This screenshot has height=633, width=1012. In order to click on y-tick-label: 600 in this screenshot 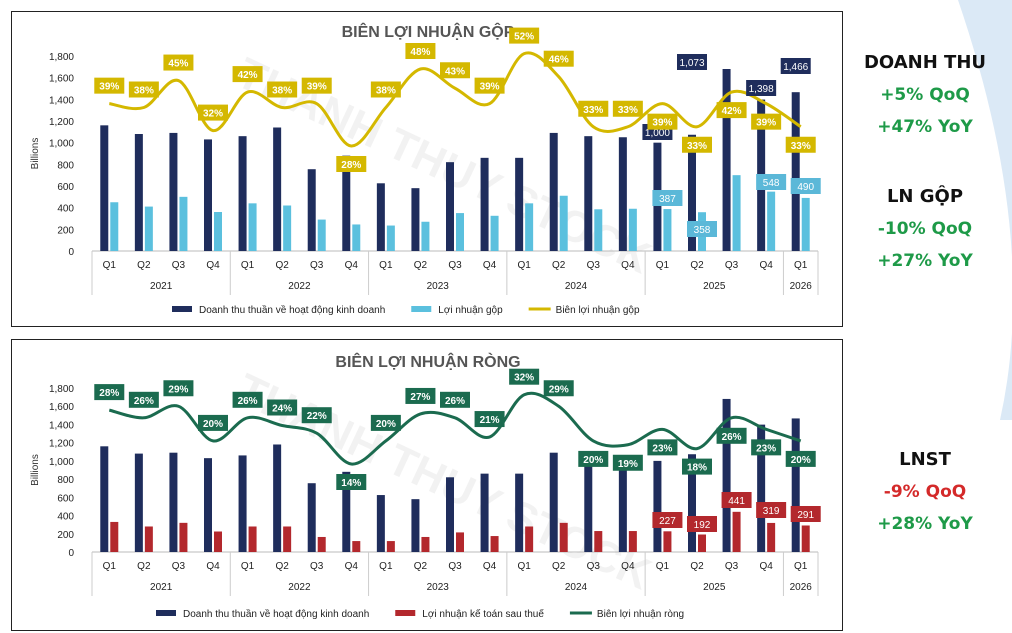, I will do `click(65, 498)`.